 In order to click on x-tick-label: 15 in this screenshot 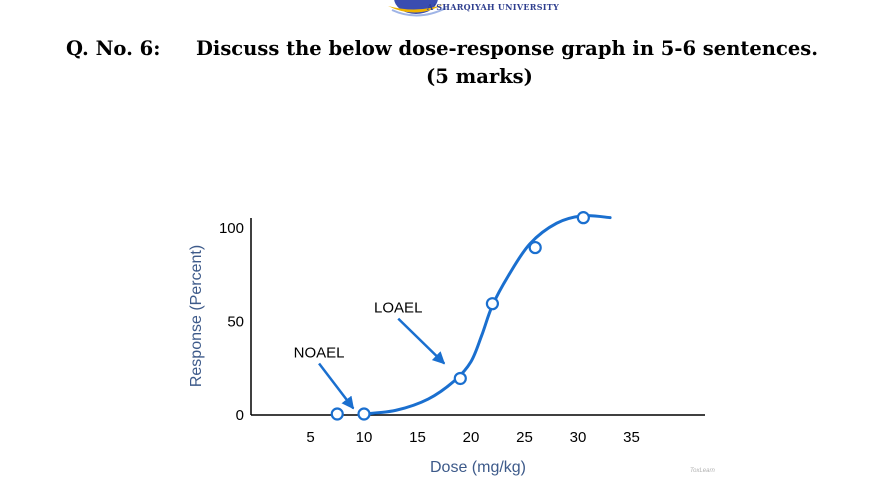, I will do `click(417, 437)`.